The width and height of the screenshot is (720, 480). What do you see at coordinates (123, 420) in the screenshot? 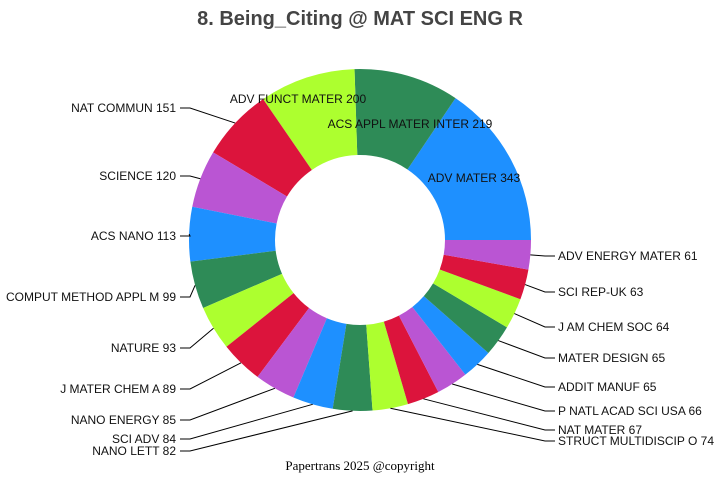
I see `slice-label-nano-energy: NANO ENERGY 85` at bounding box center [123, 420].